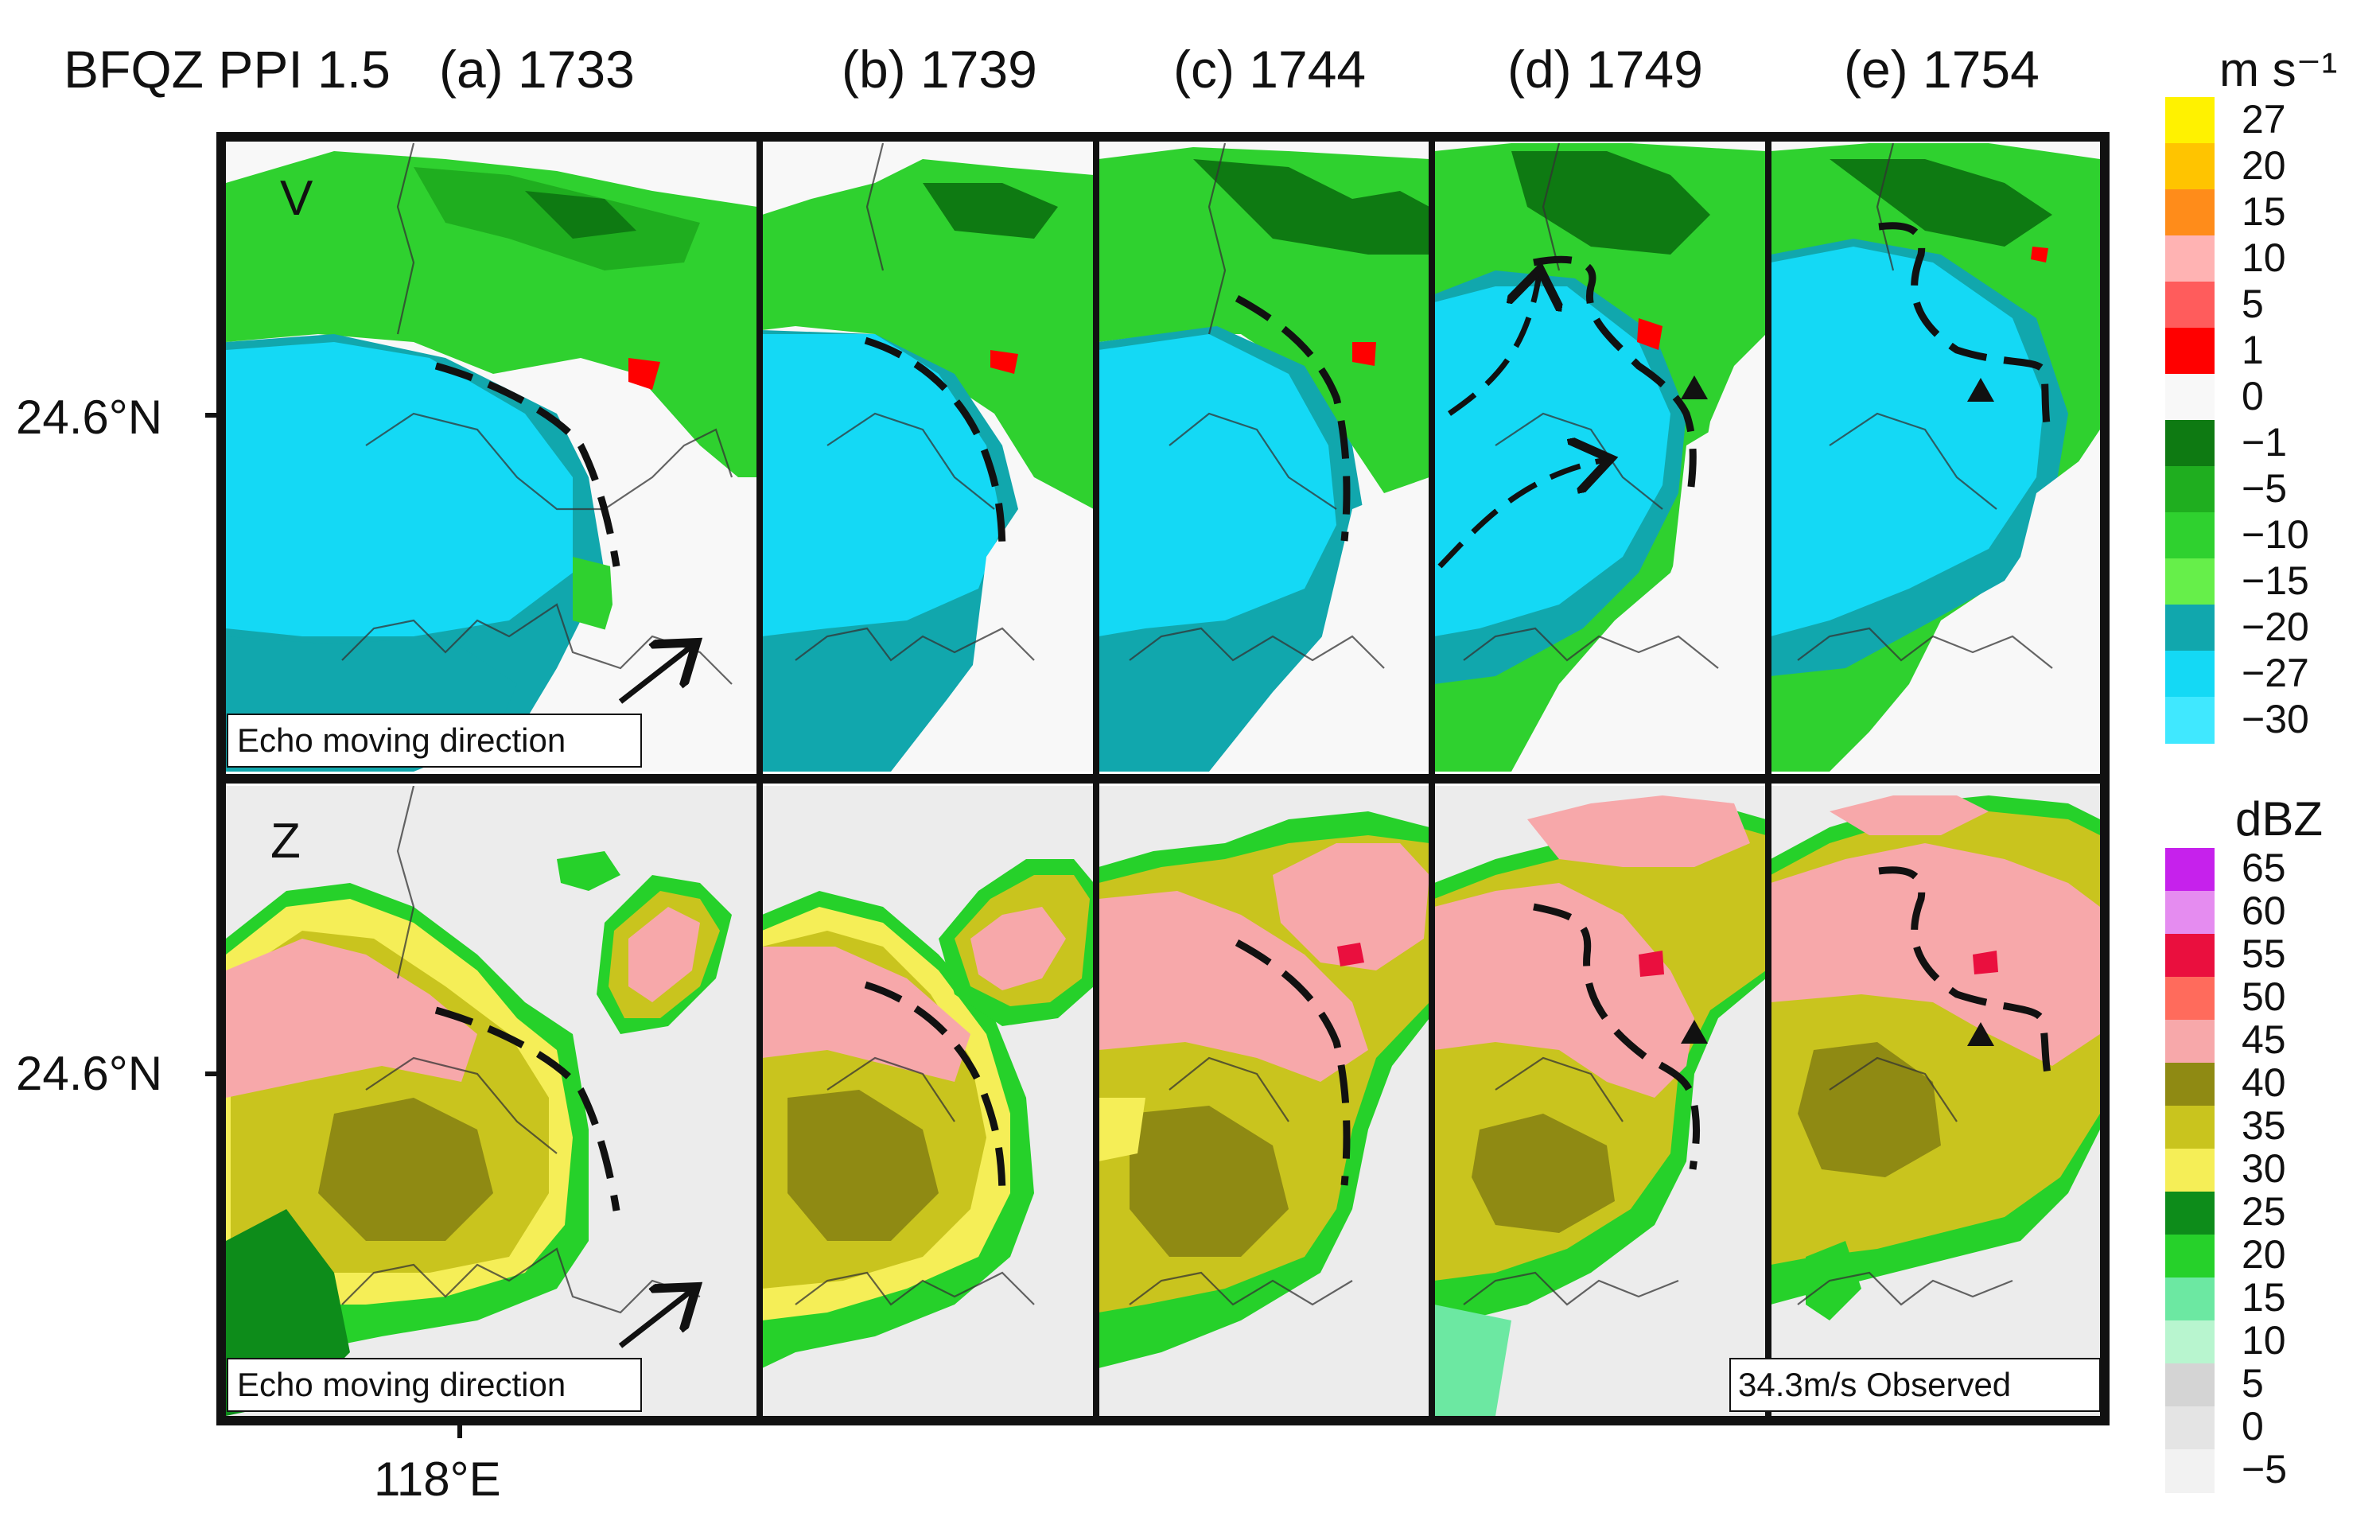 This screenshot has width=2380, height=1540. What do you see at coordinates (2279, 819) in the screenshot?
I see `reflectivity-colorbar-unit: dBZ` at bounding box center [2279, 819].